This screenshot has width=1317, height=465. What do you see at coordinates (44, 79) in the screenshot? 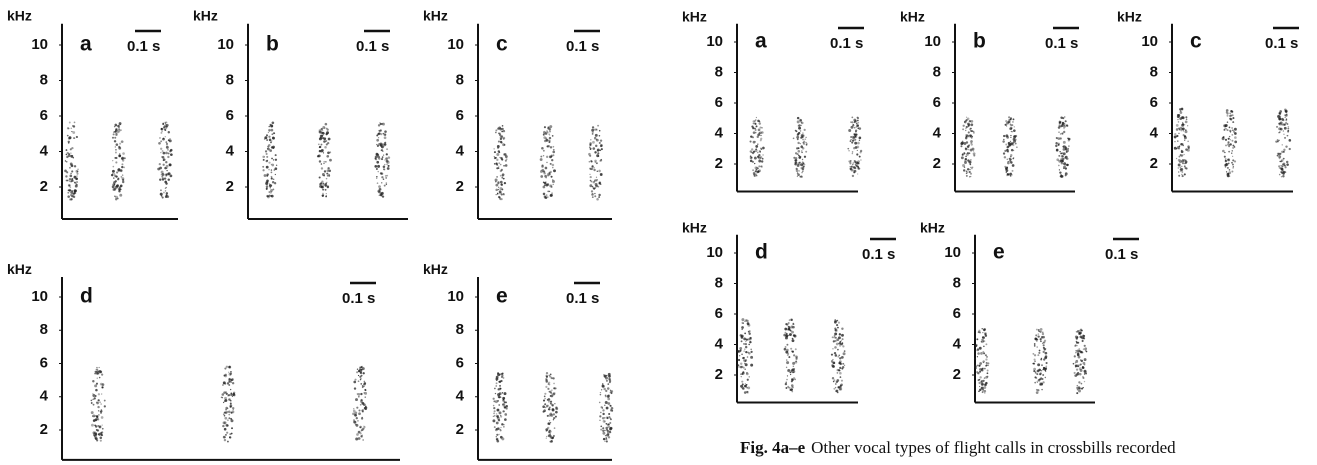
I see `y-tick-label: 8` at bounding box center [44, 79].